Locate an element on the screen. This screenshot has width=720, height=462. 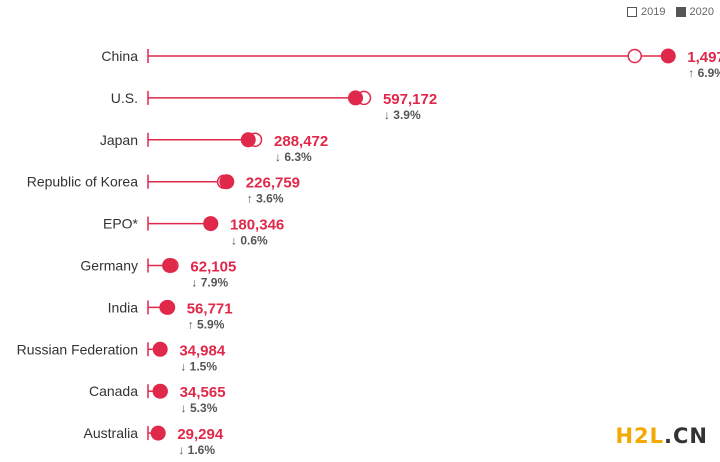
change-label: ↓ 1.5% is located at coordinates (198, 366).